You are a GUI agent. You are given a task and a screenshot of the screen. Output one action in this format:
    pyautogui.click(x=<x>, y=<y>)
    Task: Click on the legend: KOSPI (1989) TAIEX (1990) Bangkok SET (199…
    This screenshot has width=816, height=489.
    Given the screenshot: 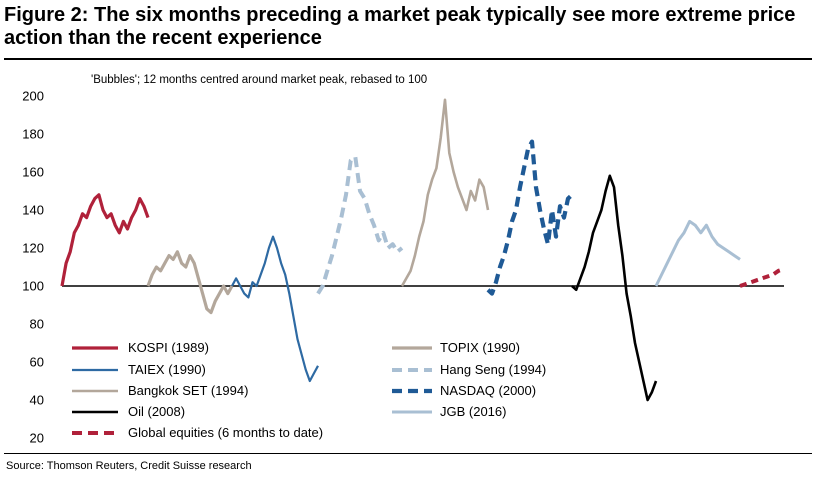 What is the action you would take?
    pyautogui.click(x=309, y=390)
    